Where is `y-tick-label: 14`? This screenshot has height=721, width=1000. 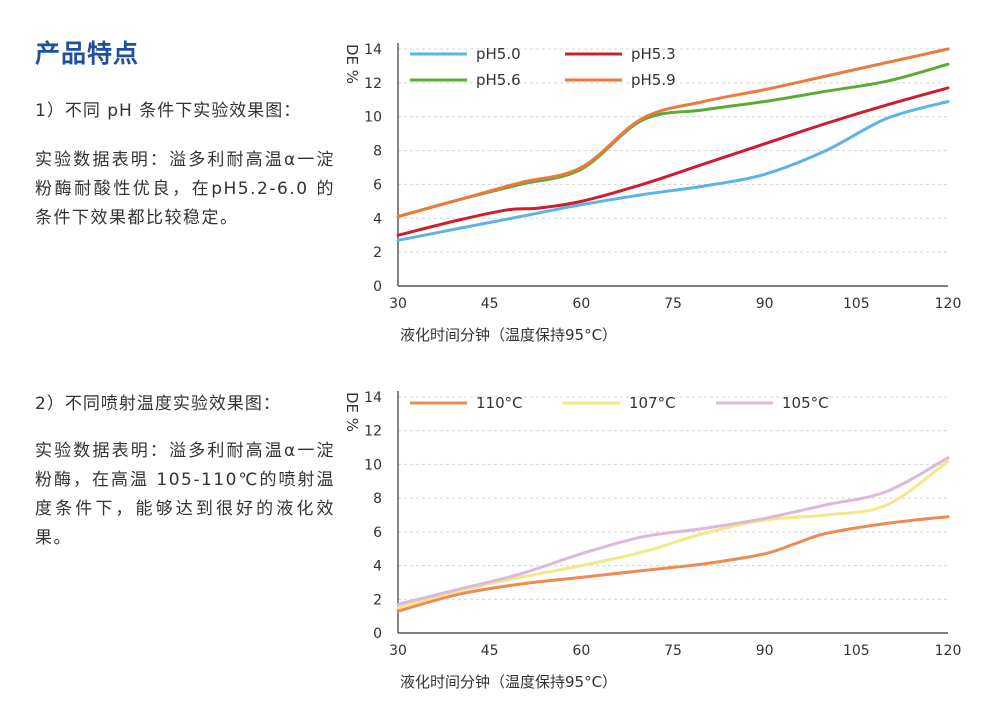
y-tick-label: 14 is located at coordinates (373, 50).